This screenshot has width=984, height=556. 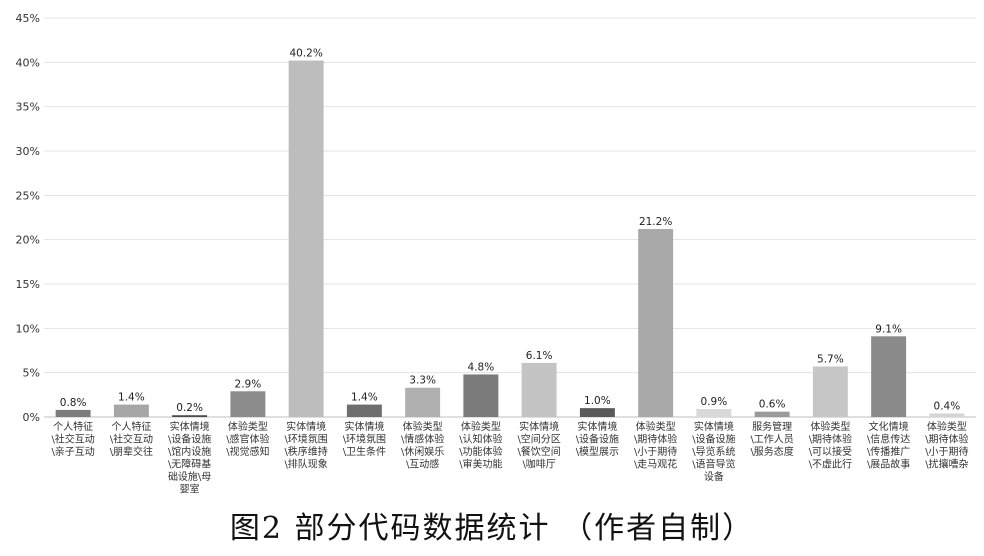 What do you see at coordinates (714, 476) in the screenshot?
I see `x-category-label-line: 设备` at bounding box center [714, 476].